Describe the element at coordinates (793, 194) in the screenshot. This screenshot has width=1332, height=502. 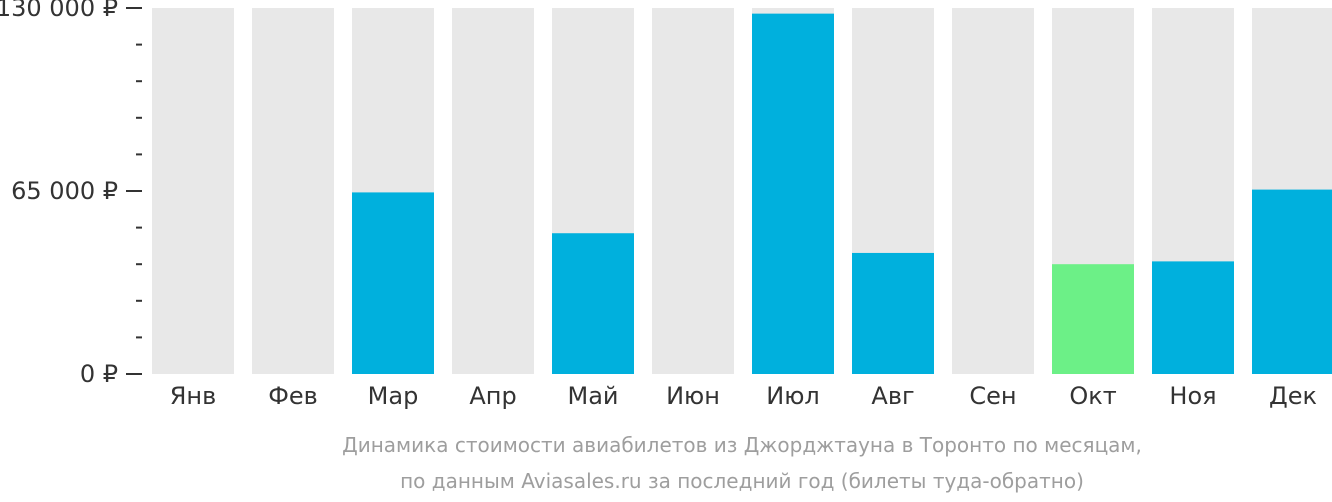
I see `bar-Июл` at that location.